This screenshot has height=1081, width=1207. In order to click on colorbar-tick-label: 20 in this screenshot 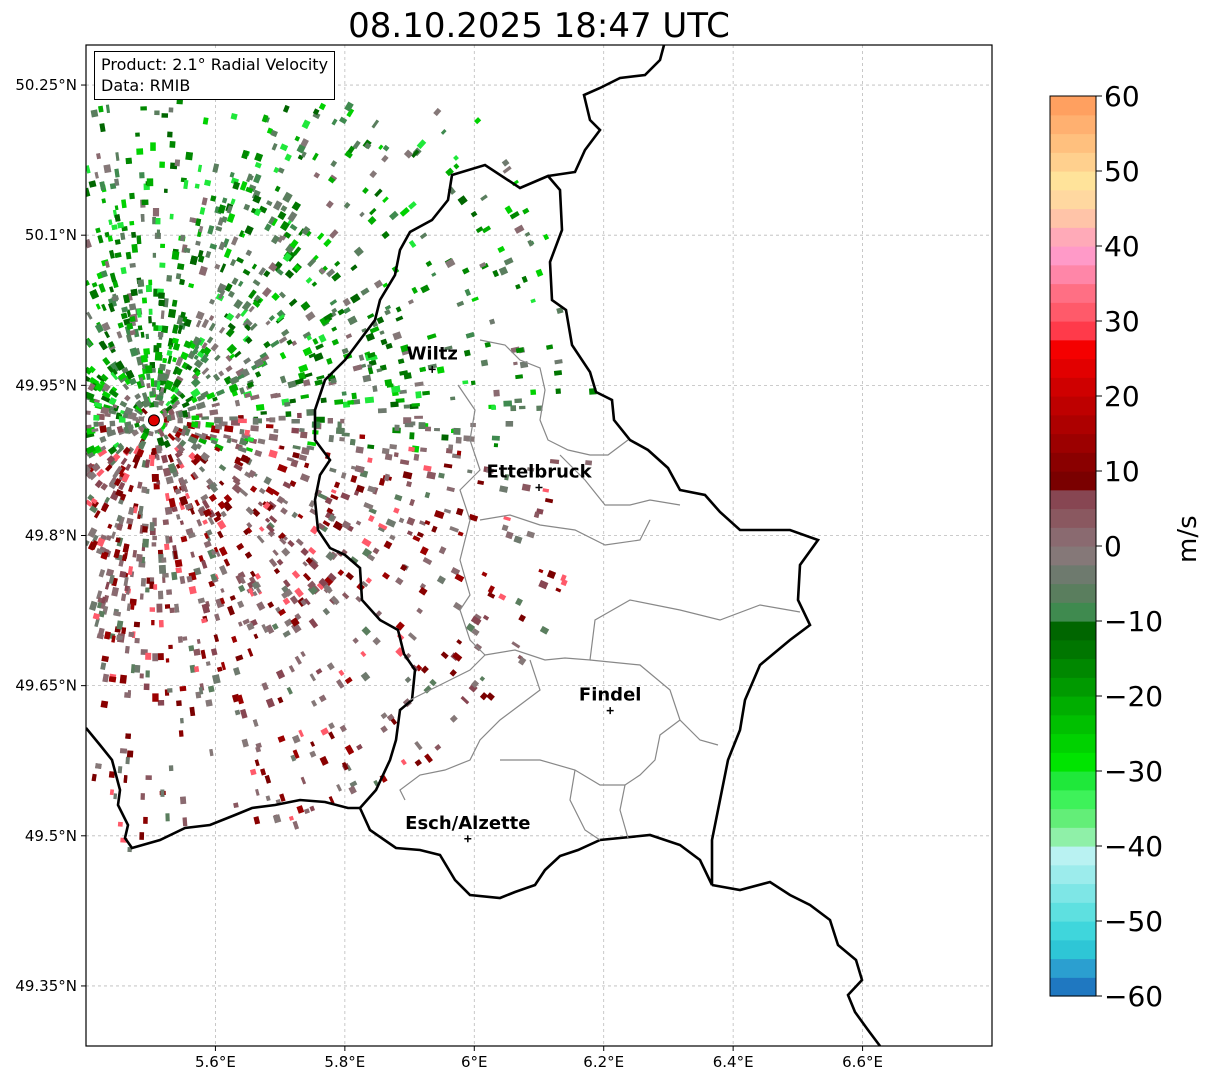, I will do `click(1122, 396)`.